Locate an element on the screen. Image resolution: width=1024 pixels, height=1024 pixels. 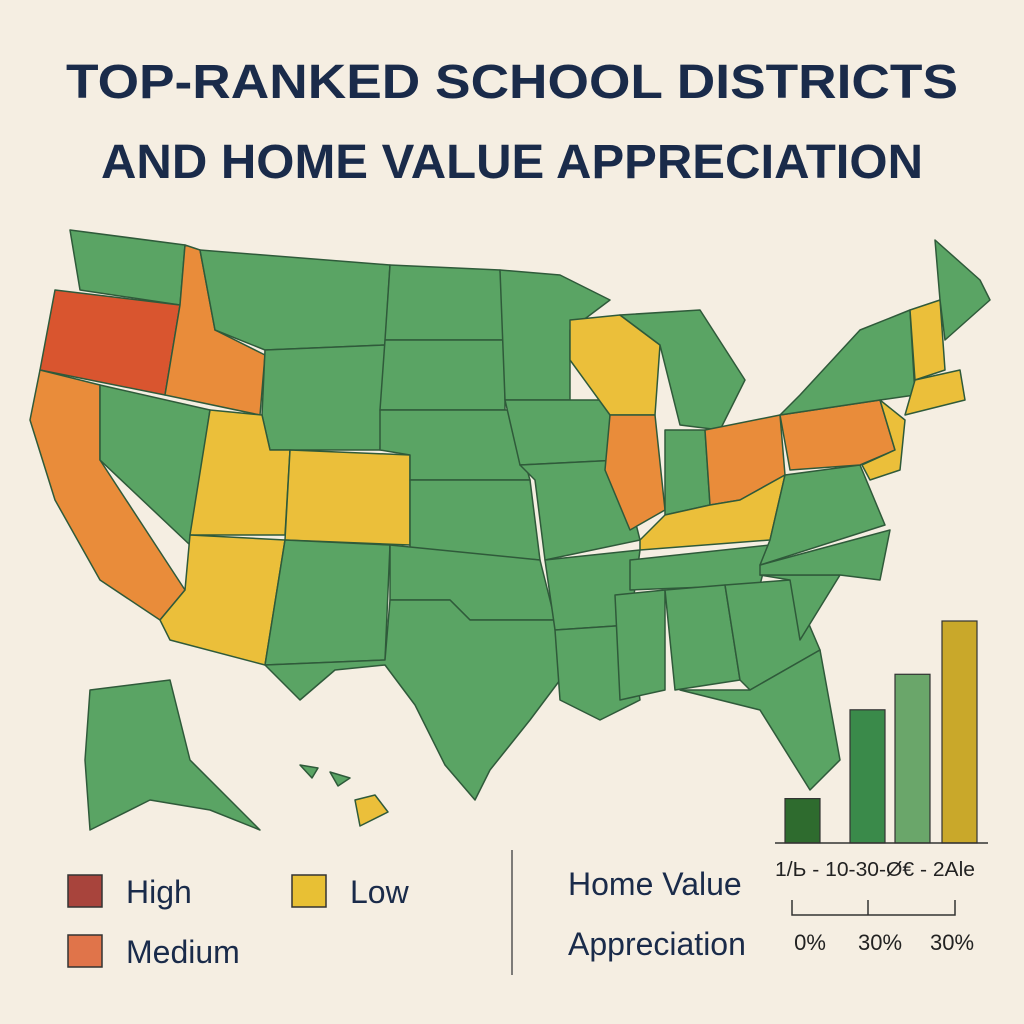
legend-label: Low is located at coordinates (380, 892).